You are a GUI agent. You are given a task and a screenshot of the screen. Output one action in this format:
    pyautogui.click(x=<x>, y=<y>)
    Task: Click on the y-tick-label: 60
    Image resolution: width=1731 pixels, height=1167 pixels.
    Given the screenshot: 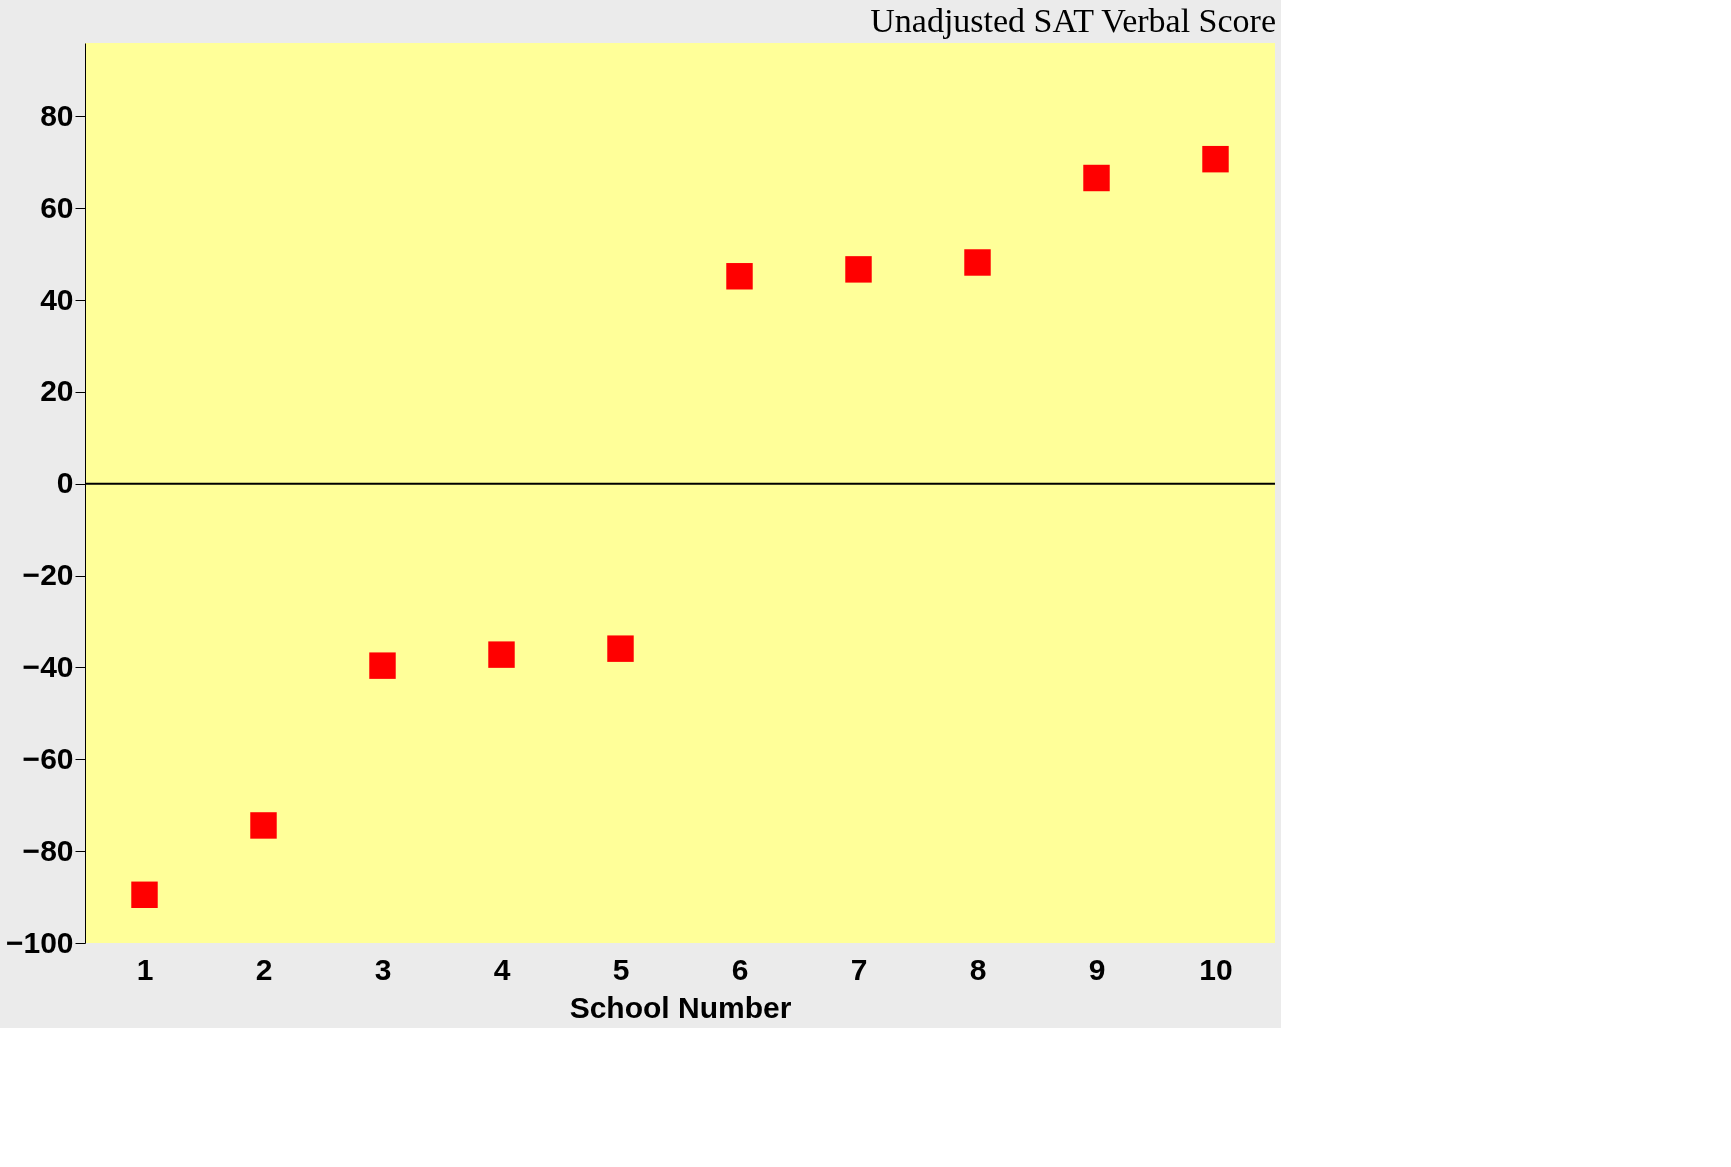 What is the action you would take?
    pyautogui.click(x=57, y=207)
    